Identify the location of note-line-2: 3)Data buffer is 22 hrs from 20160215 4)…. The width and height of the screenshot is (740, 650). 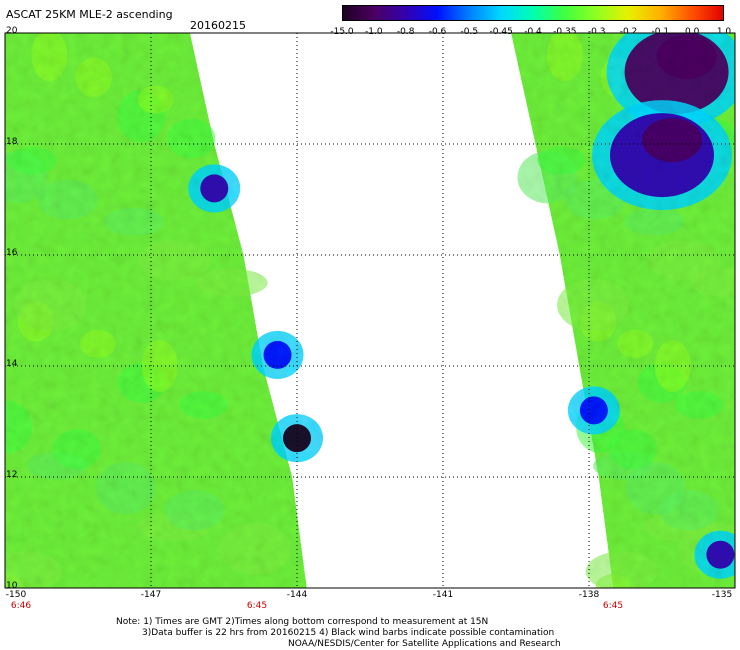
(348, 633).